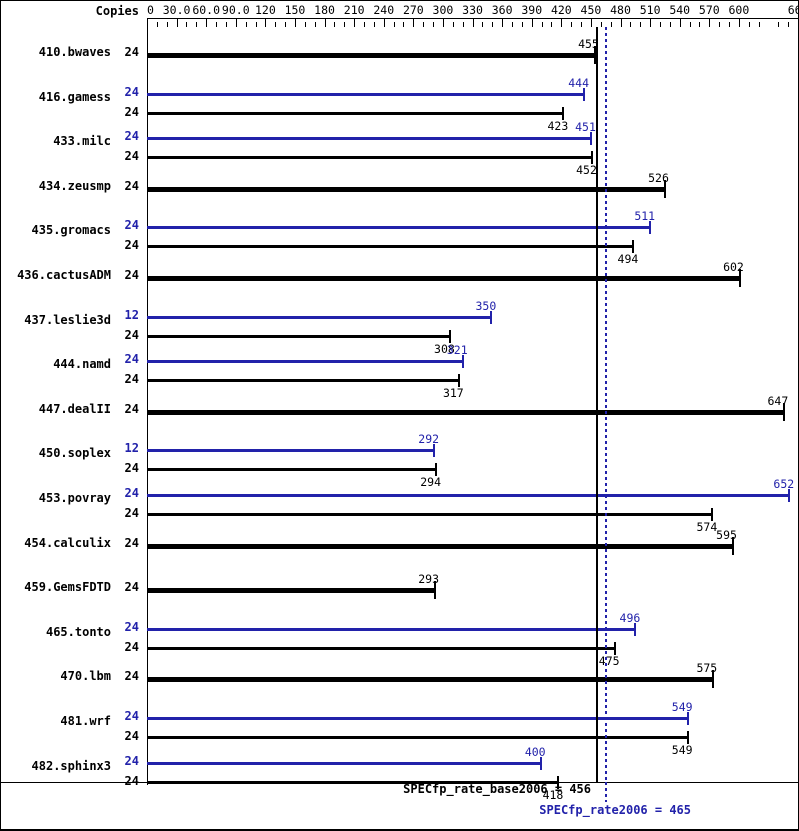 The height and width of the screenshot is (831, 799). Describe the element at coordinates (413, 10) in the screenshot. I see `x-tick-label: 270` at that location.